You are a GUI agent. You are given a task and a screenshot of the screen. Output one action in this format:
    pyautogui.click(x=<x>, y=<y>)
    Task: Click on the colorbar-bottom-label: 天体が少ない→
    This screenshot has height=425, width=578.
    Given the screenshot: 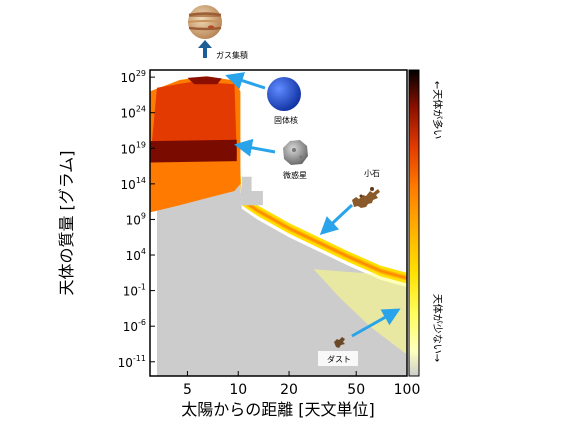 What is the action you would take?
    pyautogui.click(x=437, y=328)
    